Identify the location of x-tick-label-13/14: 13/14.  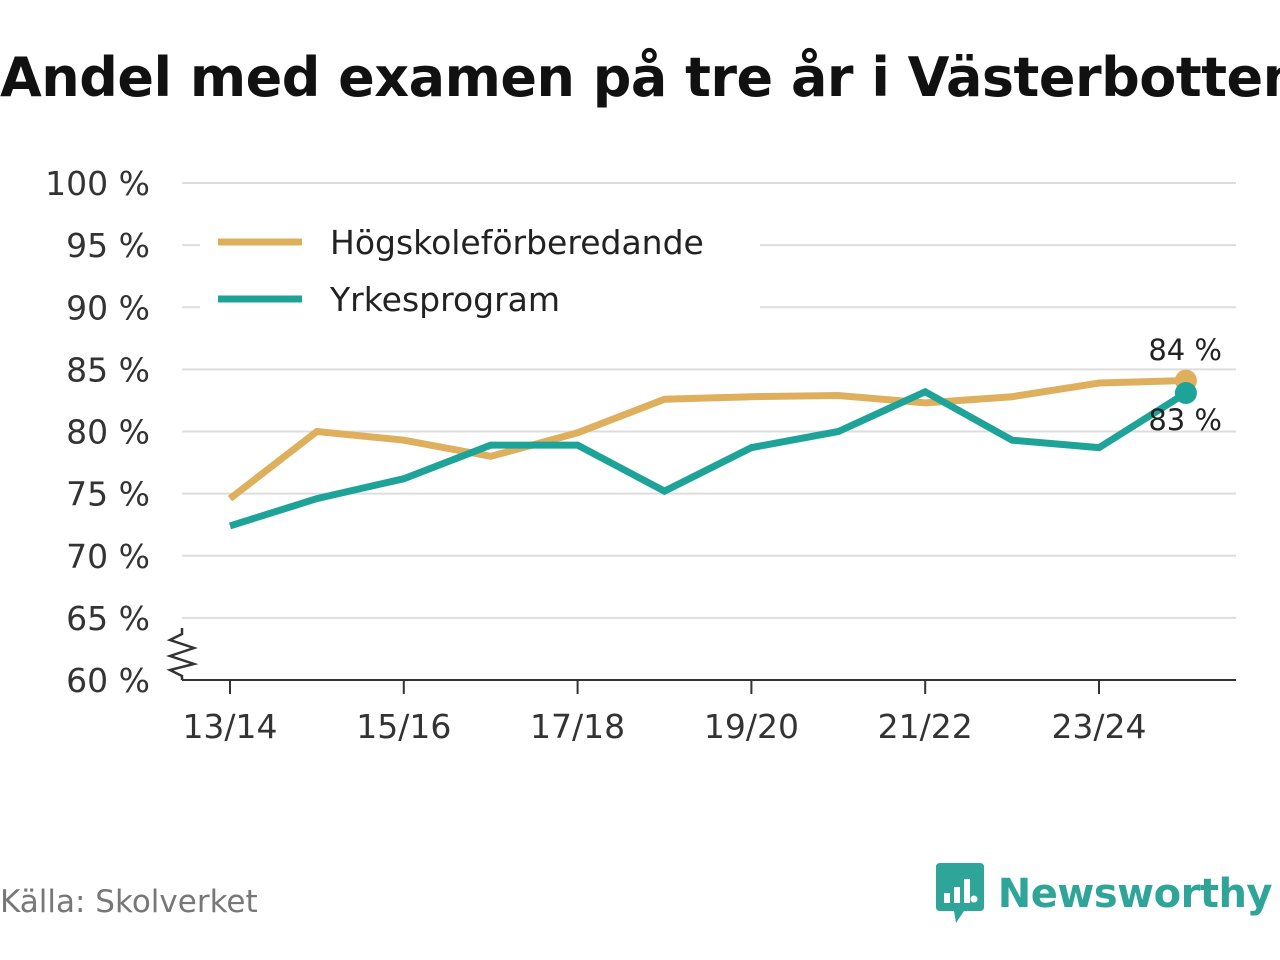
(229, 726).